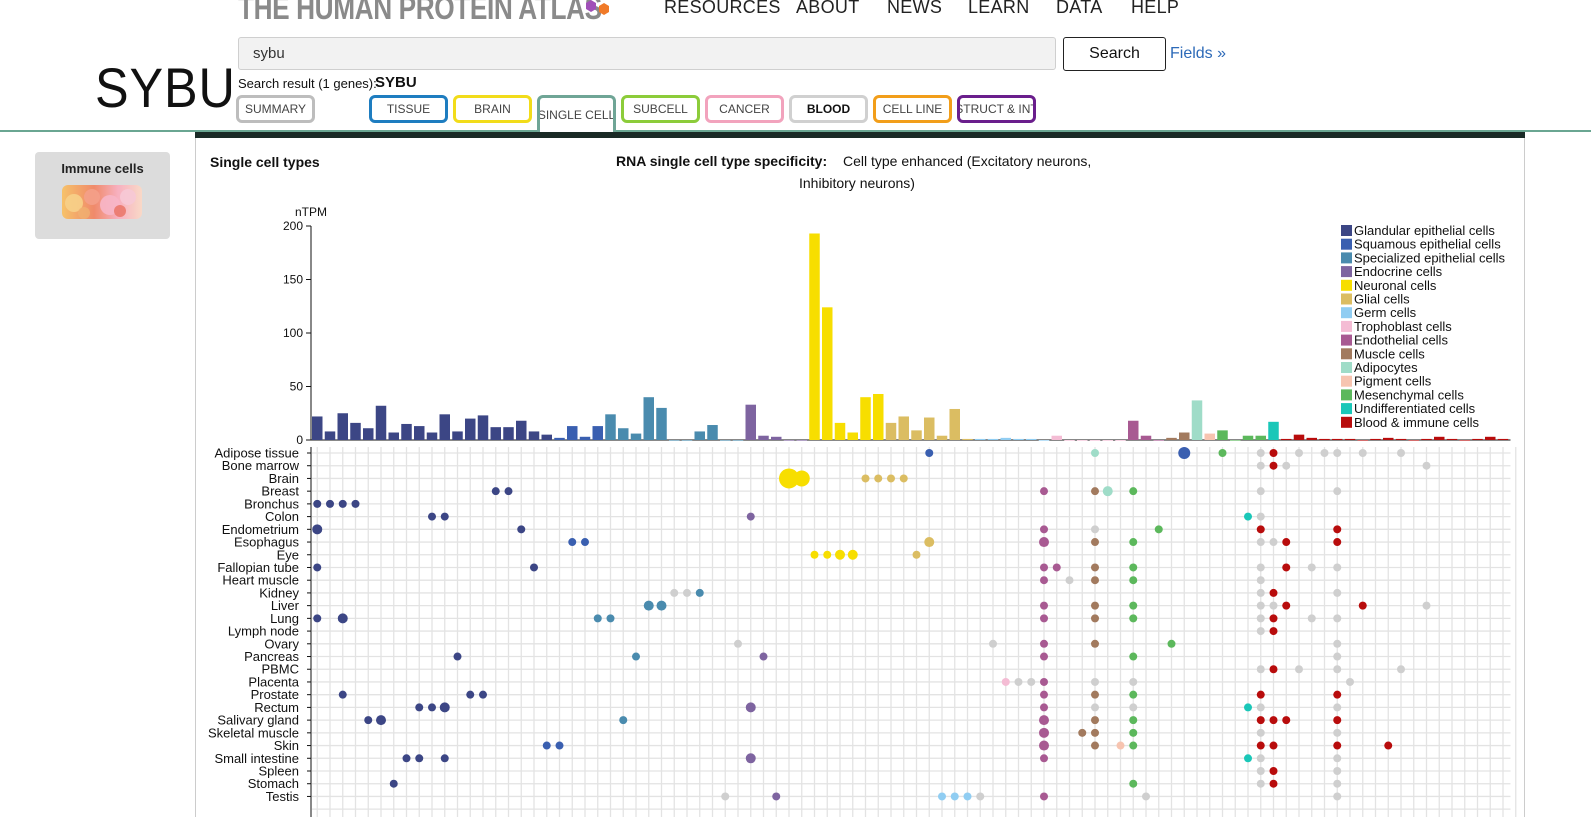  I want to click on tab-cancer: CANCER, so click(744, 109).